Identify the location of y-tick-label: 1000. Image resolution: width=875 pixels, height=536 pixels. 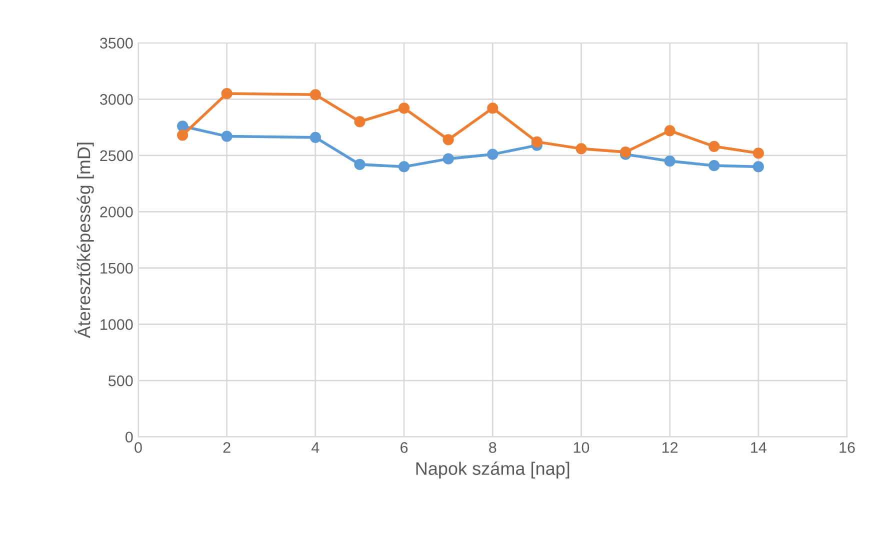
(116, 324).